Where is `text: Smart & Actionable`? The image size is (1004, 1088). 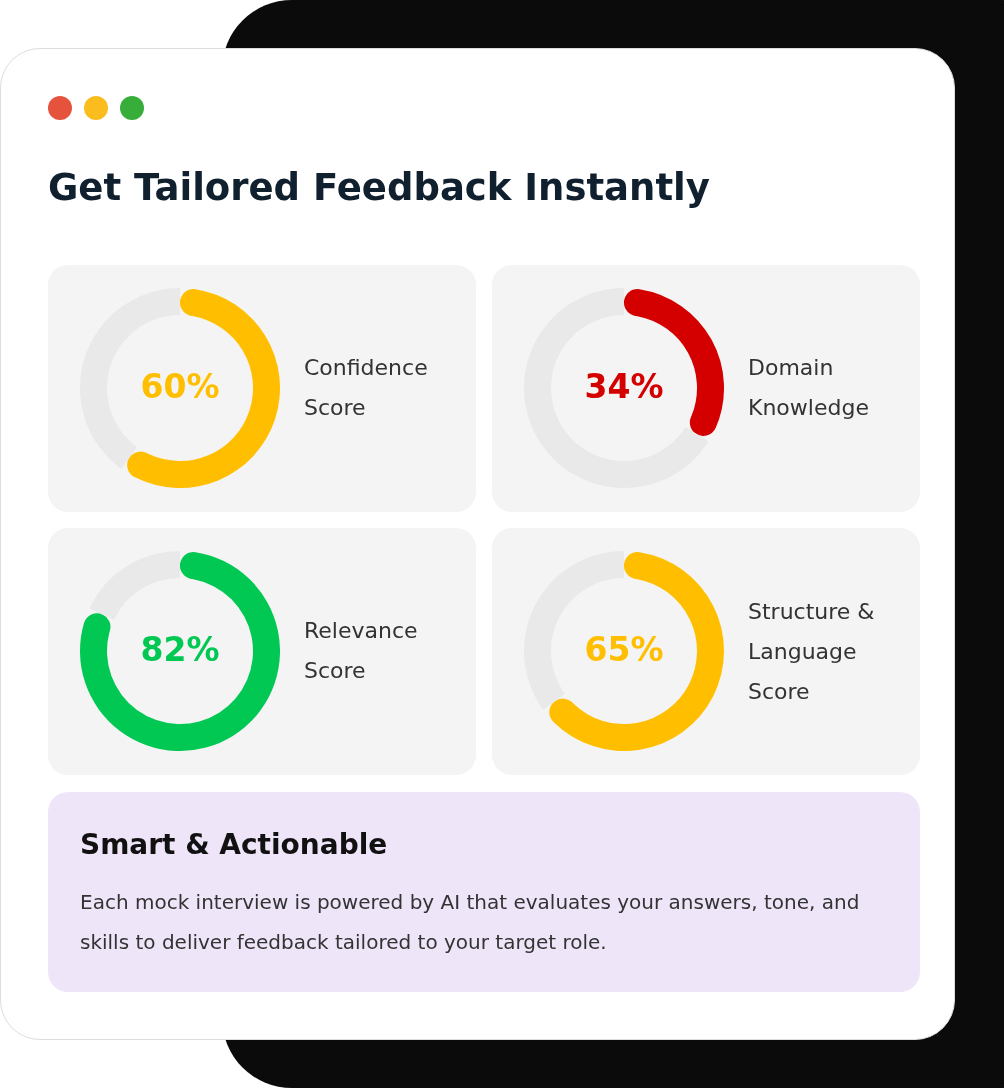 text: Smart & Actionable is located at coordinates (234, 844).